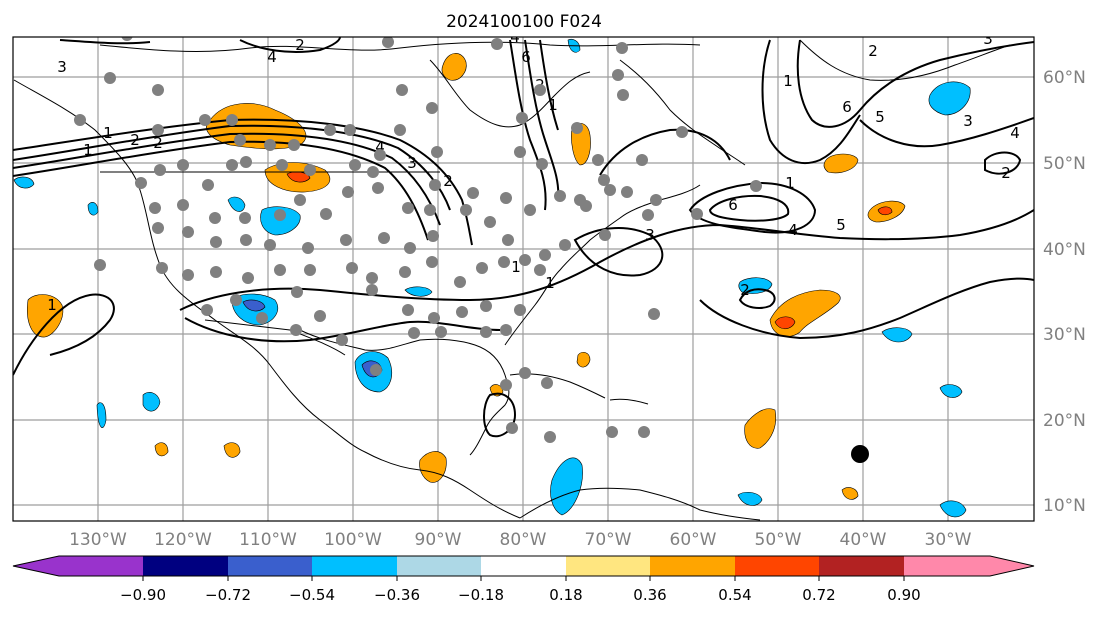 The height and width of the screenshot is (619, 1105). I want to click on colorbar, so click(523, 566).